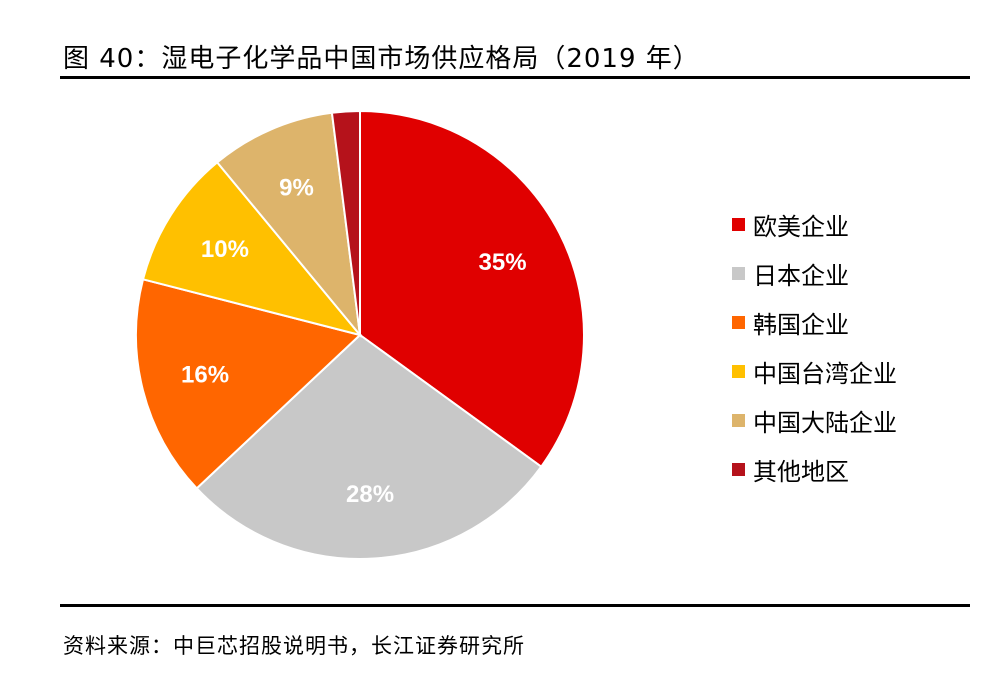 Image resolution: width=1000 pixels, height=677 pixels. I want to click on legend-label-4: 中国大陆企业, so click(825, 423).